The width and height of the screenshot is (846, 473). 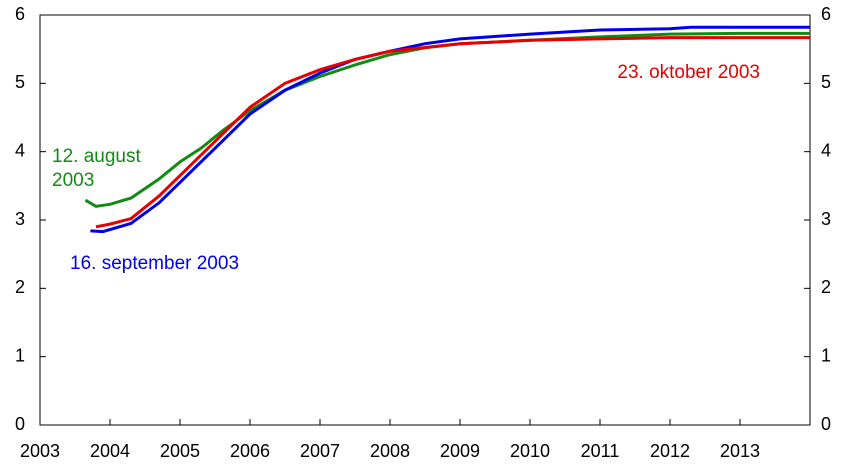 What do you see at coordinates (20, 287) in the screenshot?
I see `y-tick-label: 2` at bounding box center [20, 287].